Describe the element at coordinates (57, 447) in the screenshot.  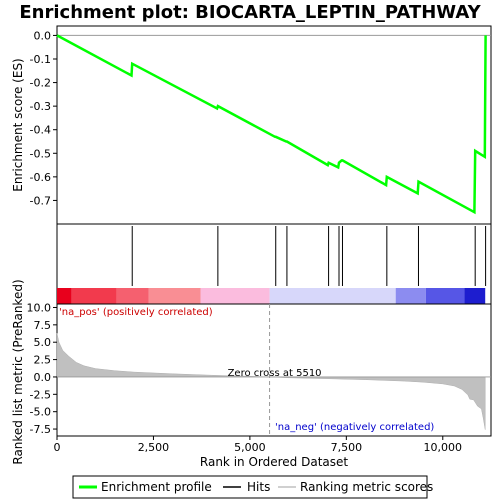
I see `x-tick-label: 0` at that location.